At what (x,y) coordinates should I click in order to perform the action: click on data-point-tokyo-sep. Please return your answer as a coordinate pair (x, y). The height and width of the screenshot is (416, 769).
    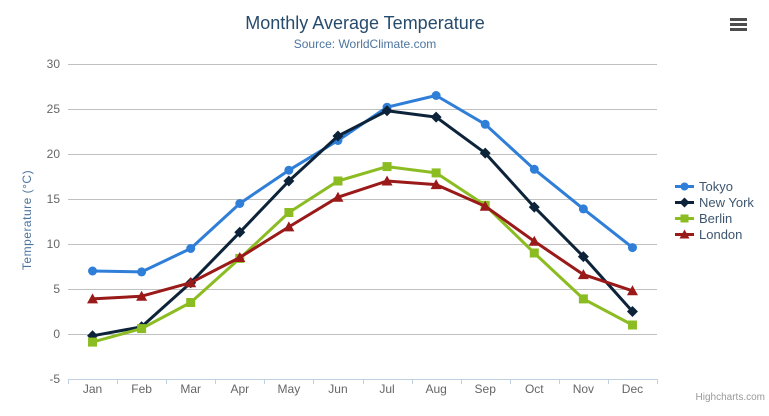
    Looking at the image, I should click on (485, 124).